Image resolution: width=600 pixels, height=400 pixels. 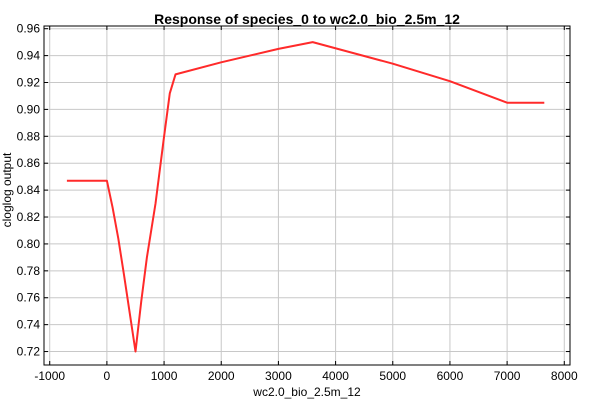 I want to click on y-tick-label: 0.82, so click(x=29, y=217).